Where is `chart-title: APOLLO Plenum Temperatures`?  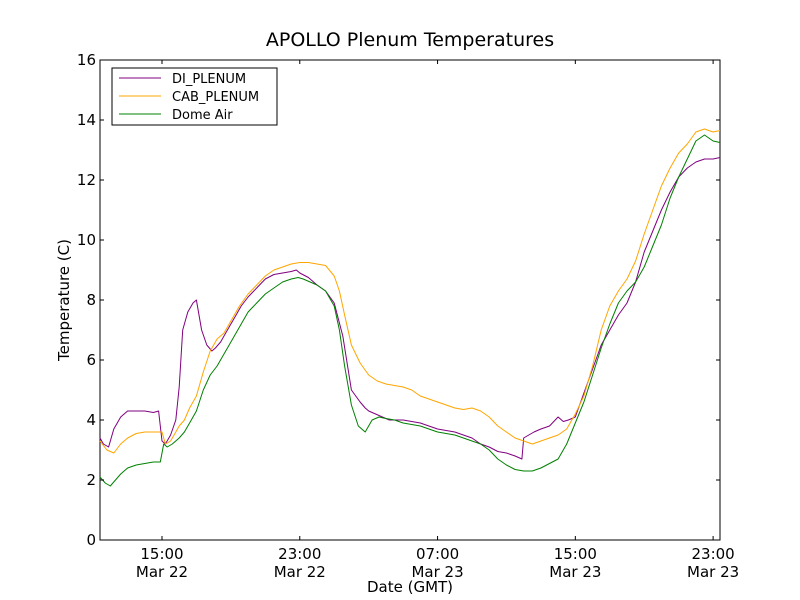
chart-title: APOLLO Plenum Temperatures is located at coordinates (410, 40).